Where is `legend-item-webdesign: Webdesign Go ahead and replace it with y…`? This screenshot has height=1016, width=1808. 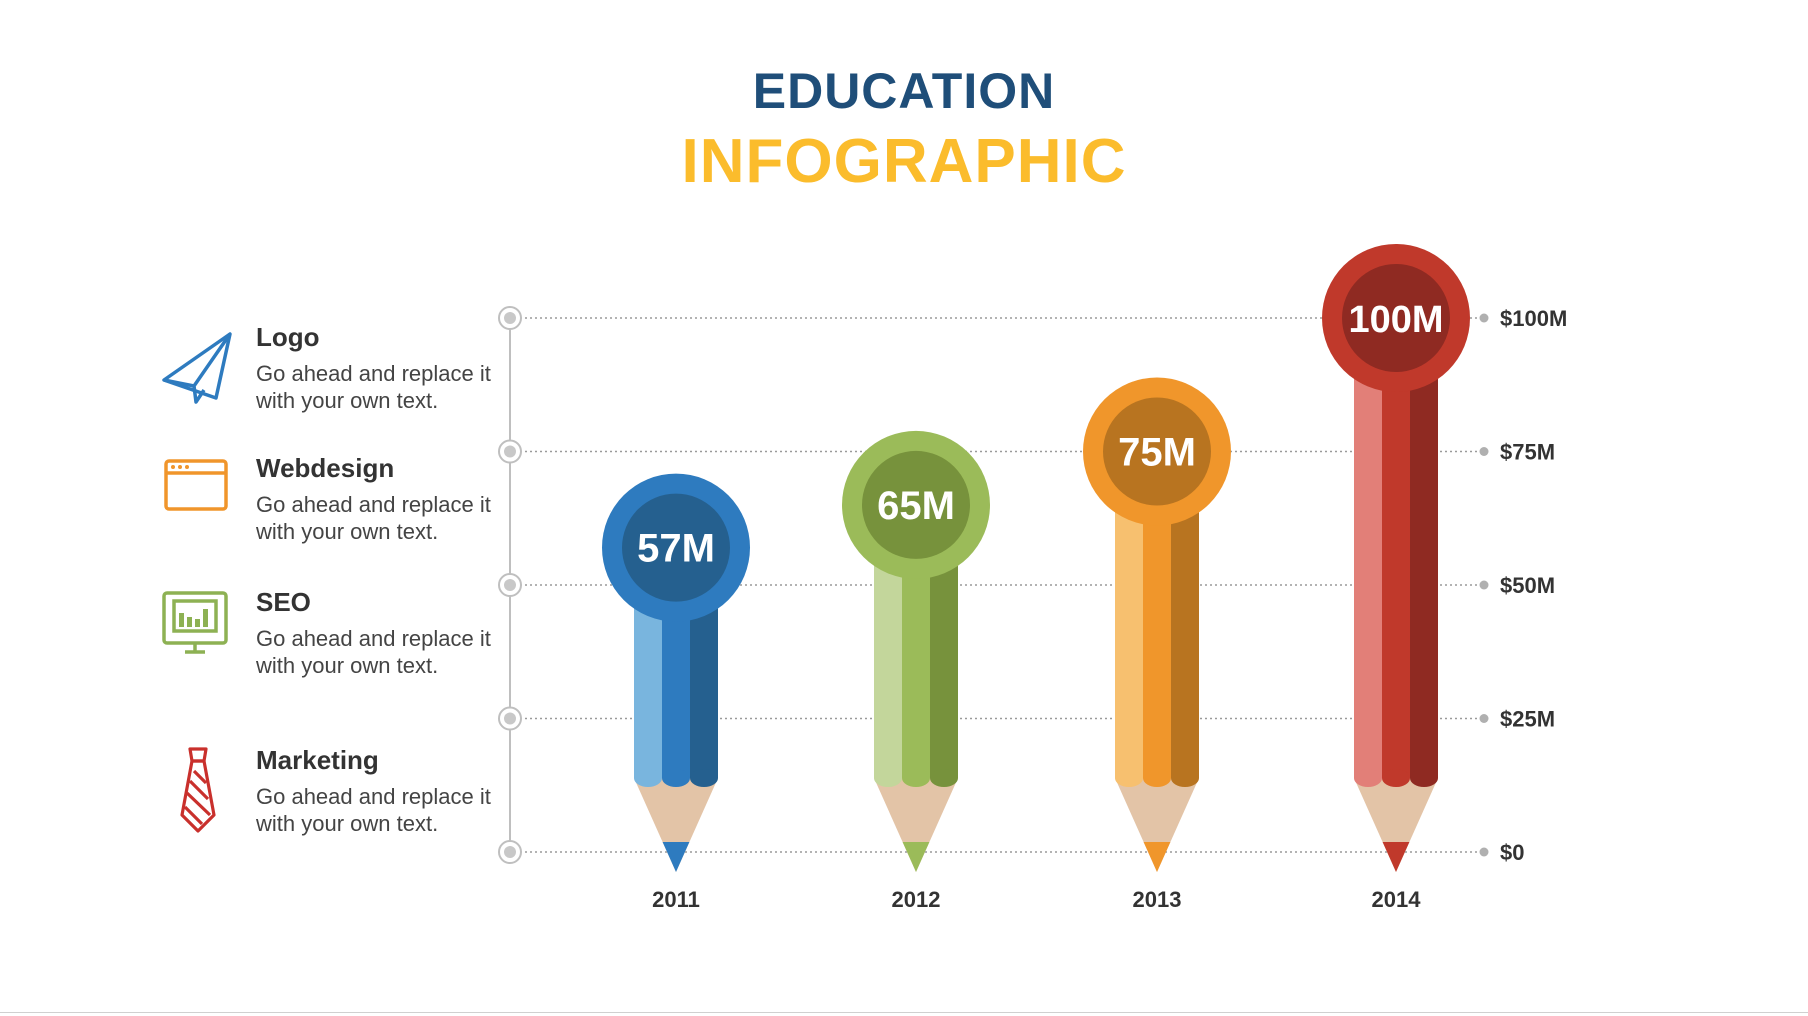 legend-item-webdesign: Webdesign Go ahead and replace it with y… is located at coordinates (340, 508).